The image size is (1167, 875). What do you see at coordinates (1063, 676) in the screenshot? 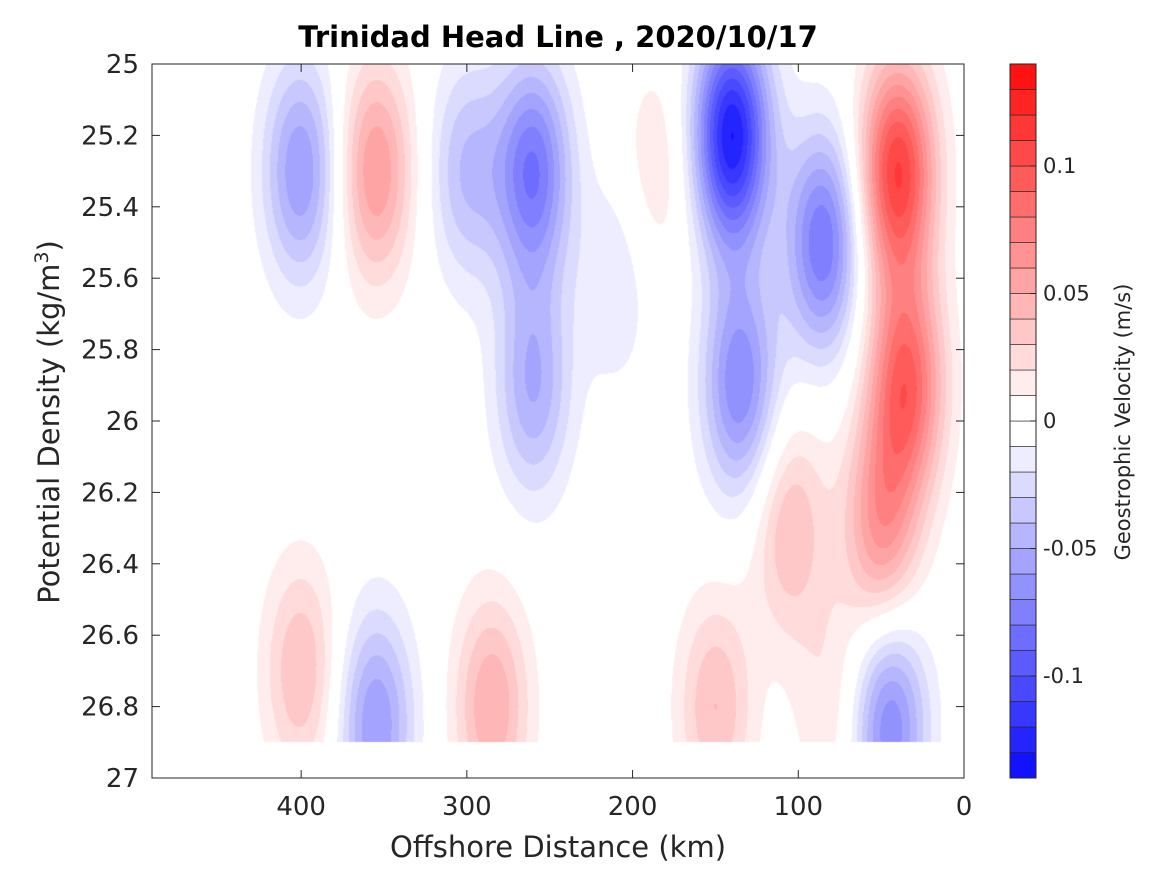
I see `colorbar-tick-label: -0.1` at bounding box center [1063, 676].